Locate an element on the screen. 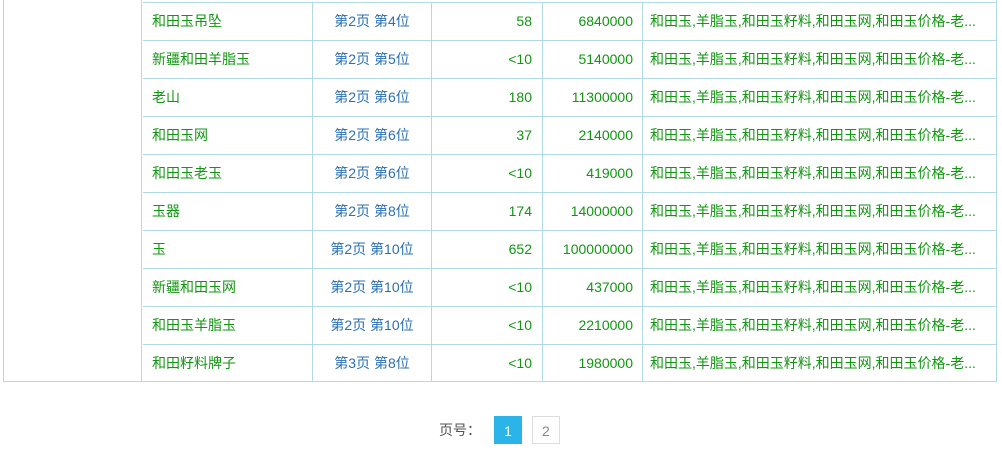 The image size is (1002, 453). pagination-pages: 1 2 is located at coordinates (527, 430).